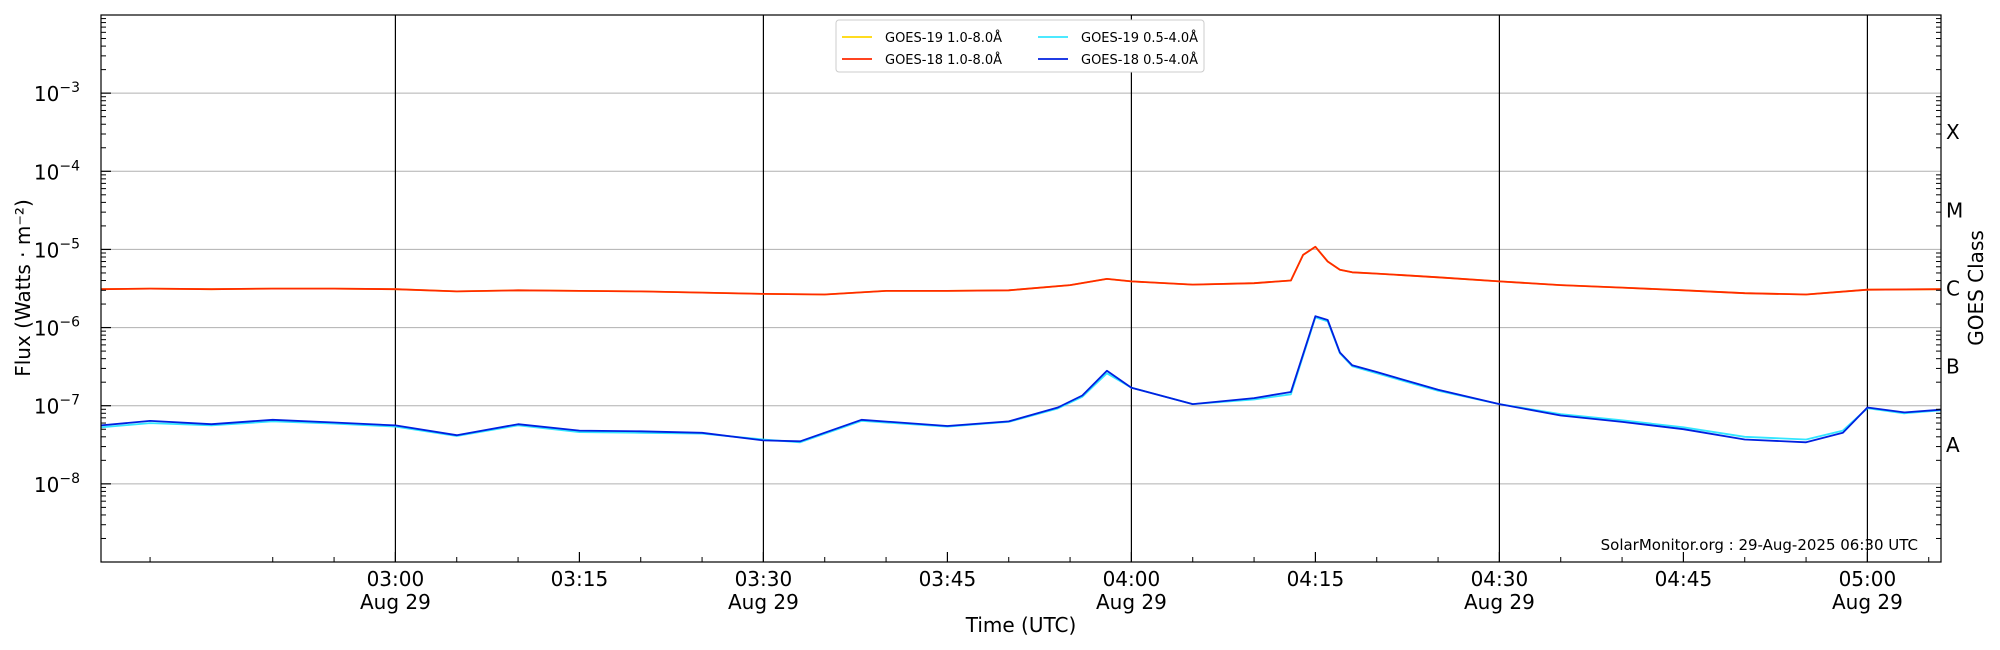  What do you see at coordinates (1953, 132) in the screenshot?
I see `goes-class-label: X` at bounding box center [1953, 132].